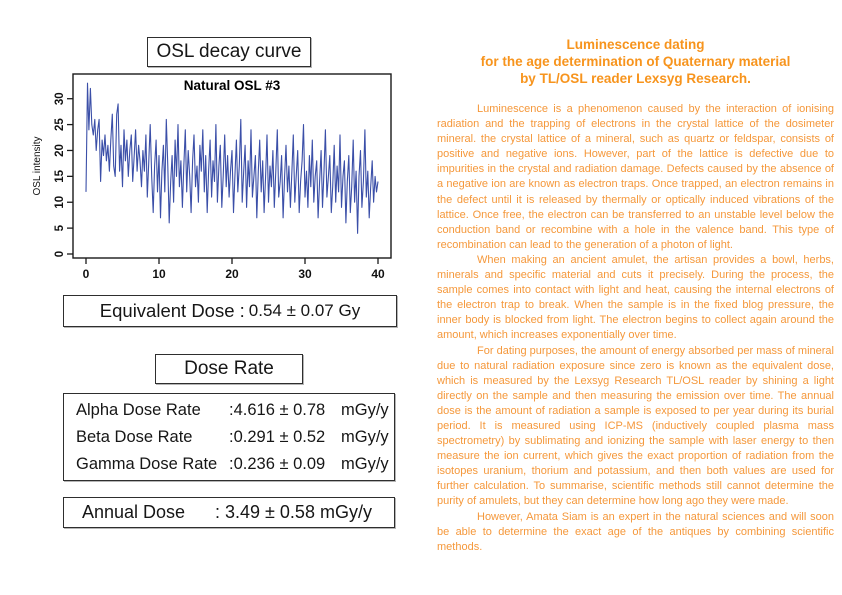 This screenshot has width=842, height=595. What do you see at coordinates (147, 463) in the screenshot?
I see `gamma-dose-rate-label: Gamma Dose Rate` at bounding box center [147, 463].